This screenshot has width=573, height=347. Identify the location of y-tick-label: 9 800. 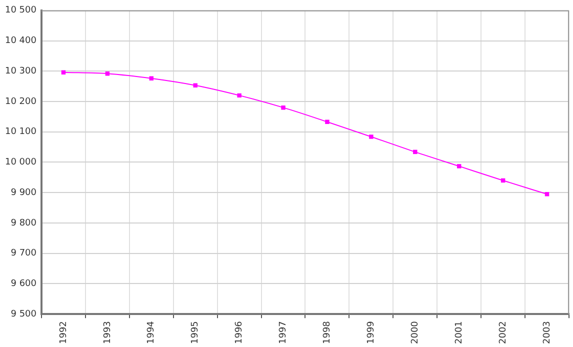
(23, 223).